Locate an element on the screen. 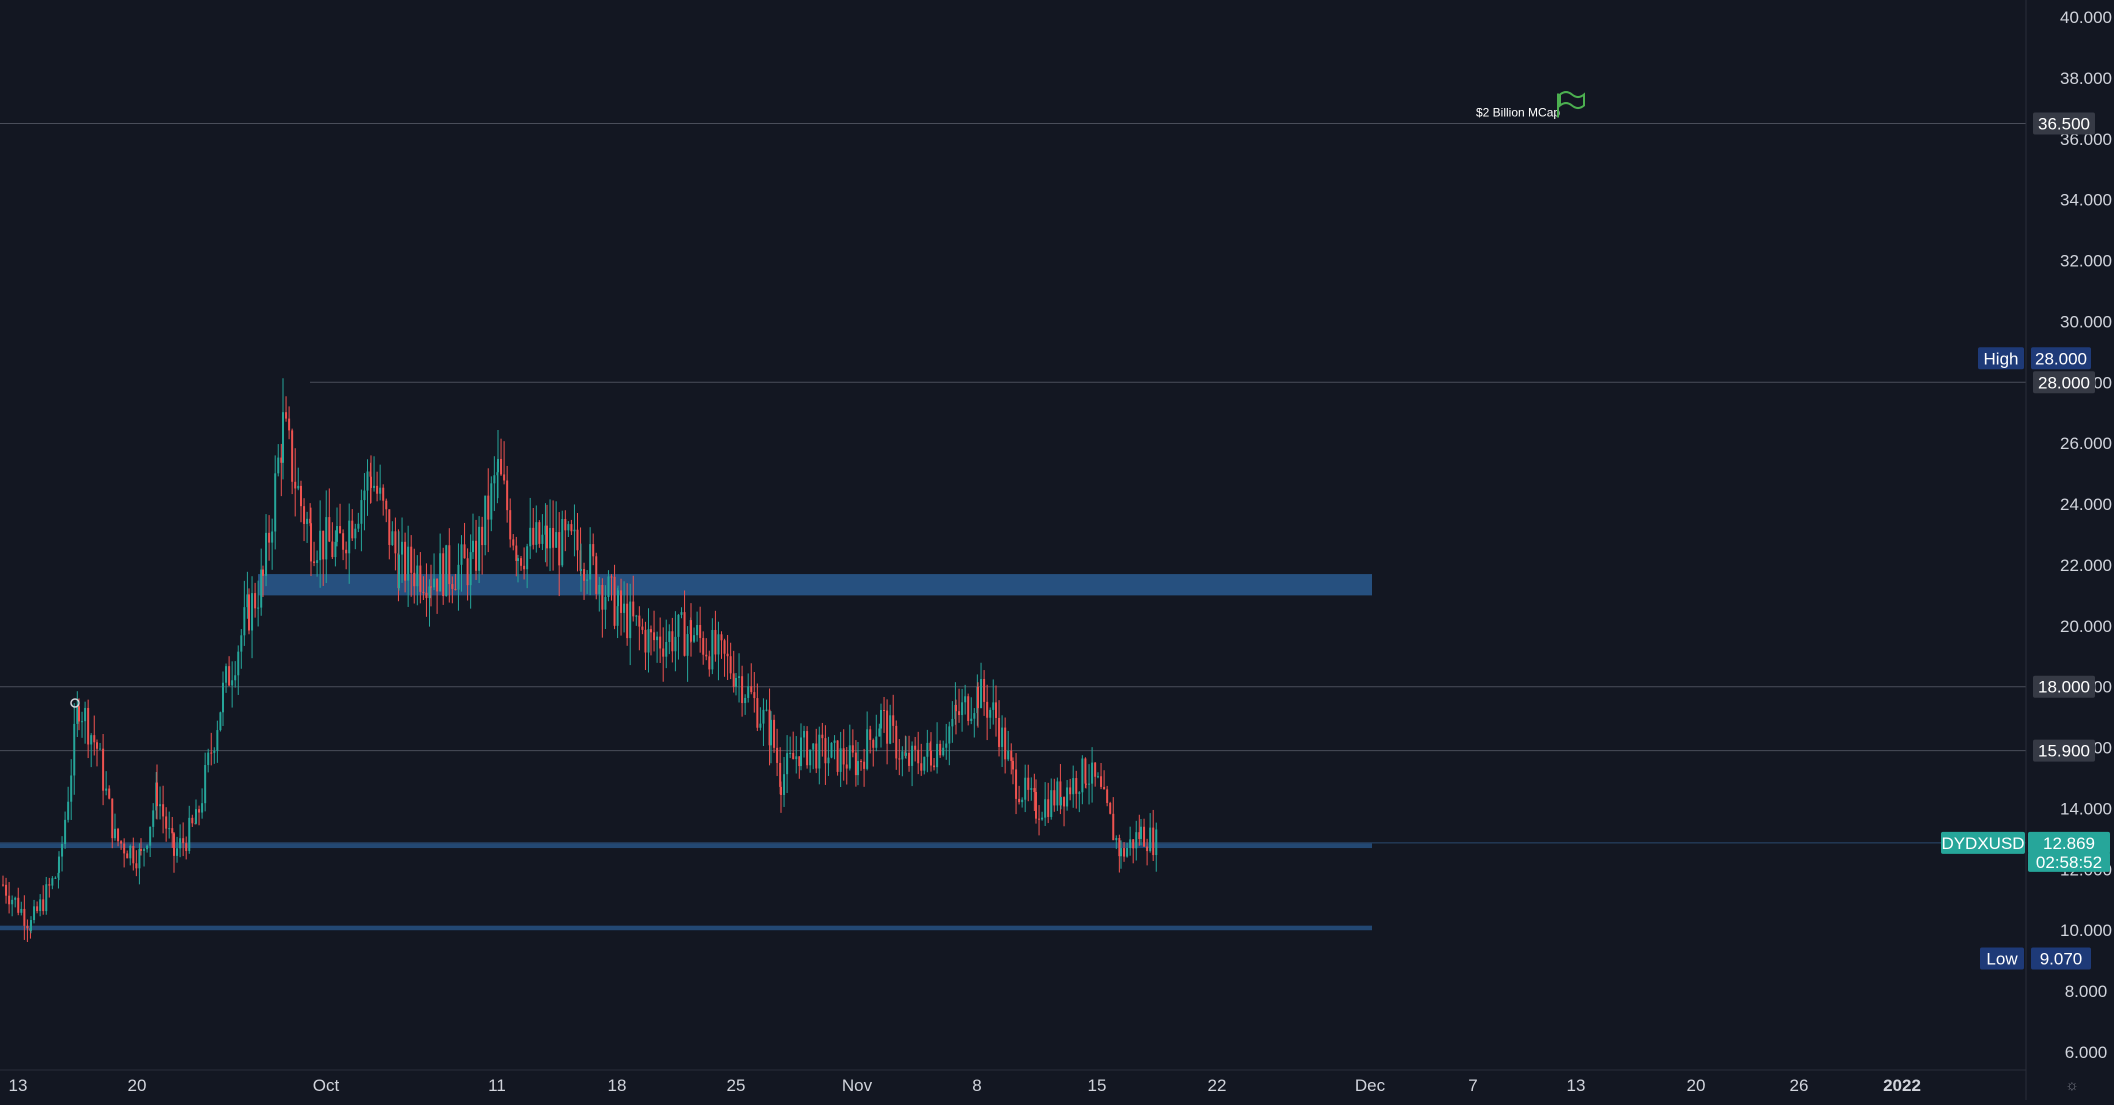 This screenshot has height=1105, width=2114. mcap-annotation-text: $2 Billion MCap is located at coordinates (1518, 113).